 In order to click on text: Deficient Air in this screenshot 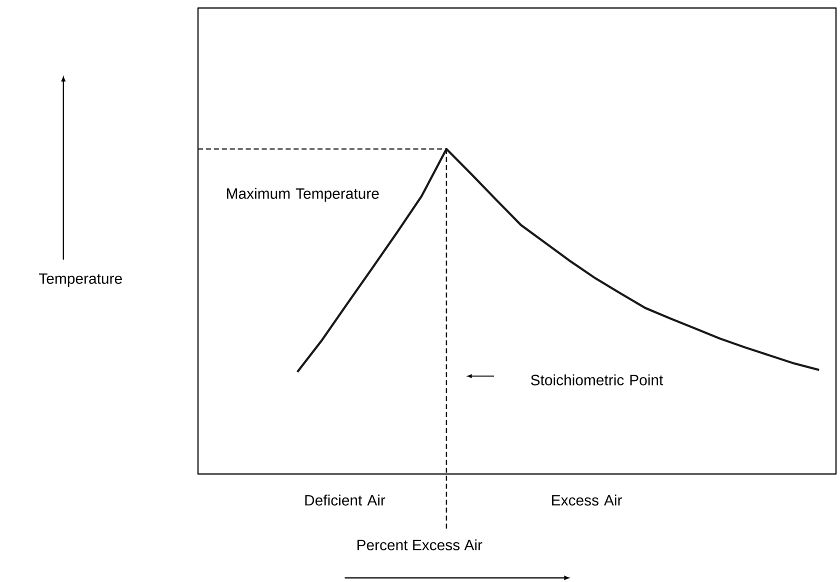, I will do `click(345, 500)`.